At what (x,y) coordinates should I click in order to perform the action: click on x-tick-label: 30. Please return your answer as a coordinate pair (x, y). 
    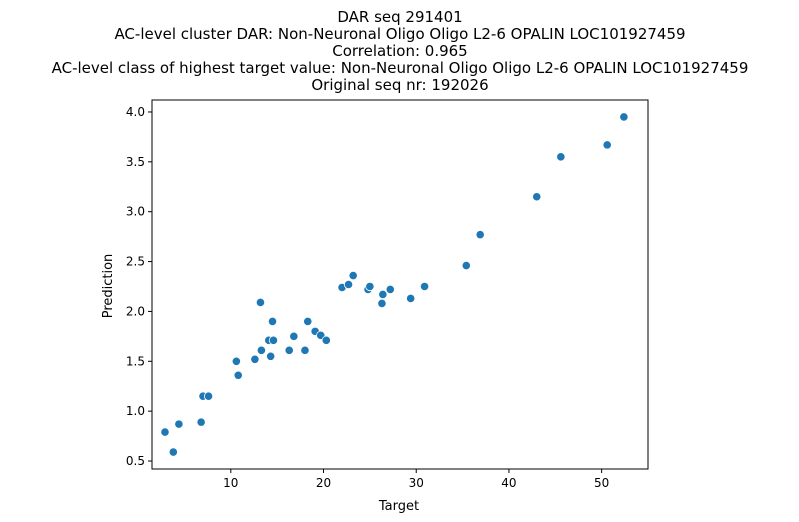
    Looking at the image, I should click on (416, 483).